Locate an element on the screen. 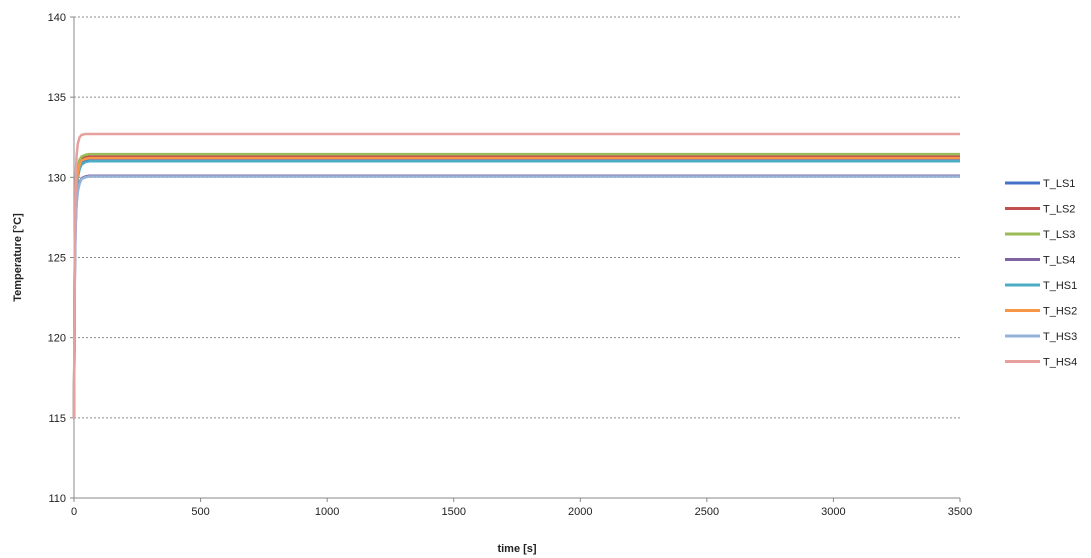  y-tick-label: 120 is located at coordinates (57, 339).